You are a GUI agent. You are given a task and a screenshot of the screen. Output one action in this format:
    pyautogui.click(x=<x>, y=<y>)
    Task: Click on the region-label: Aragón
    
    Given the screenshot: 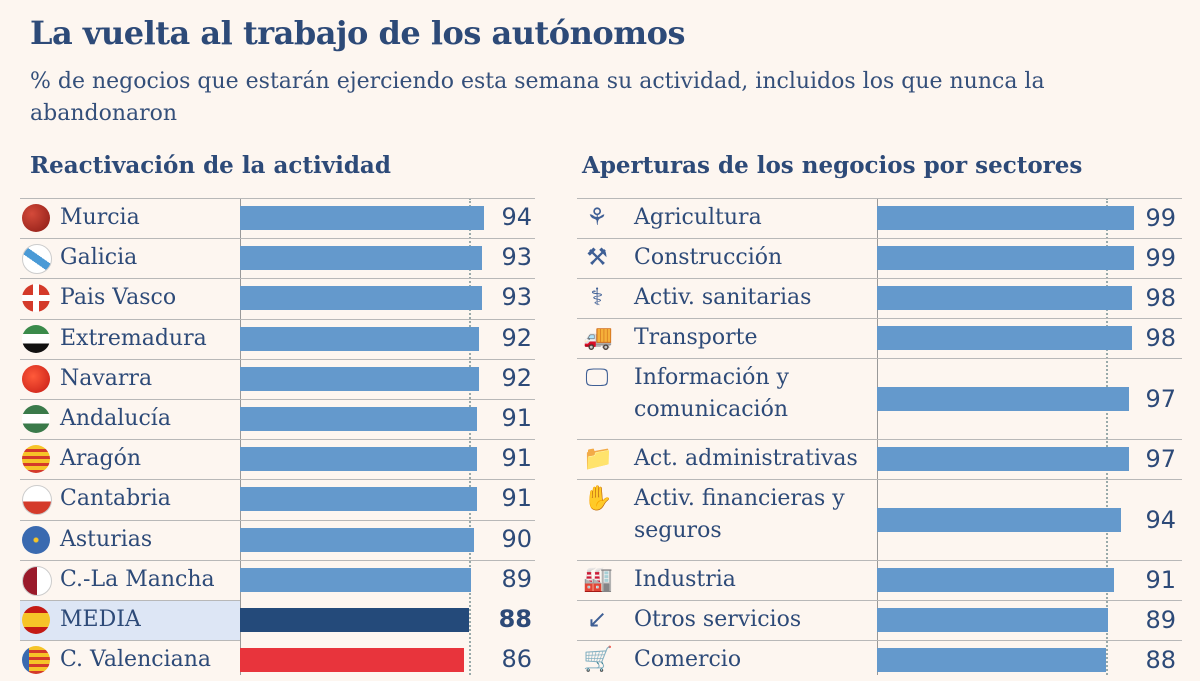 What is the action you would take?
    pyautogui.click(x=101, y=459)
    